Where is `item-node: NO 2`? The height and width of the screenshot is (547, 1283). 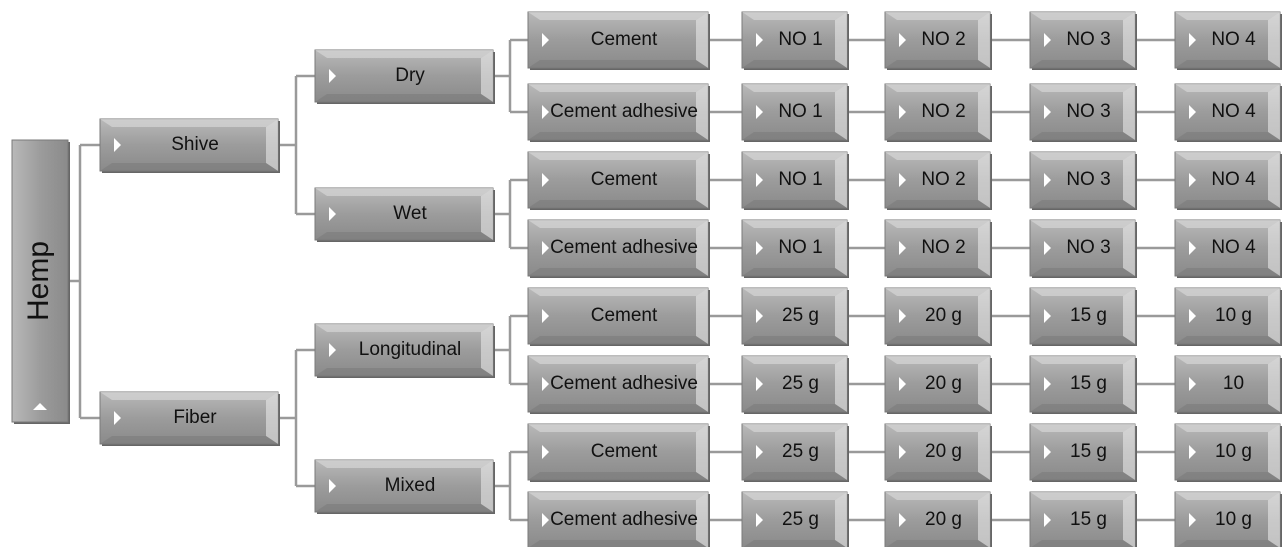
item-node: NO 2 is located at coordinates (938, 248).